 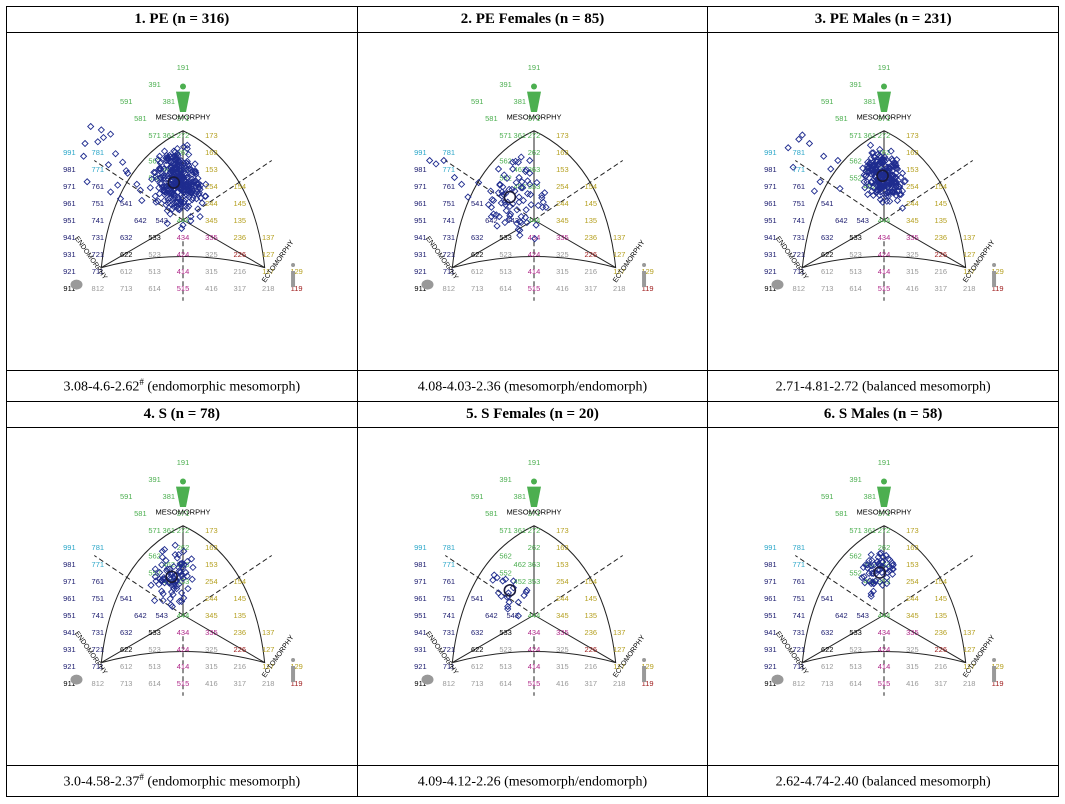 What do you see at coordinates (533, 102) in the screenshot?
I see `mesomorph-body-icon` at bounding box center [533, 102].